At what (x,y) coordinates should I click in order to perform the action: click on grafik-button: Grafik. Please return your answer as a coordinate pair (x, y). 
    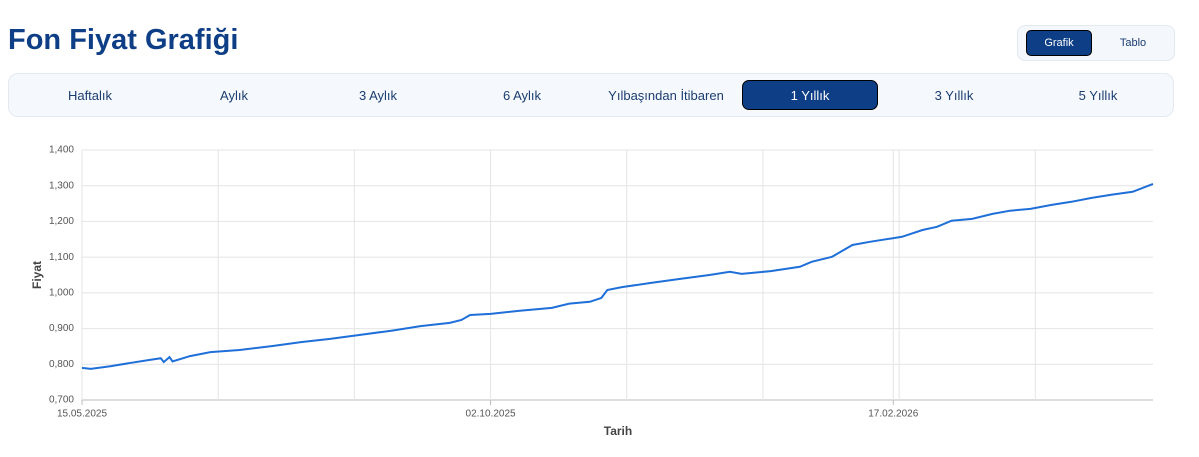
    Looking at the image, I should click on (1059, 43).